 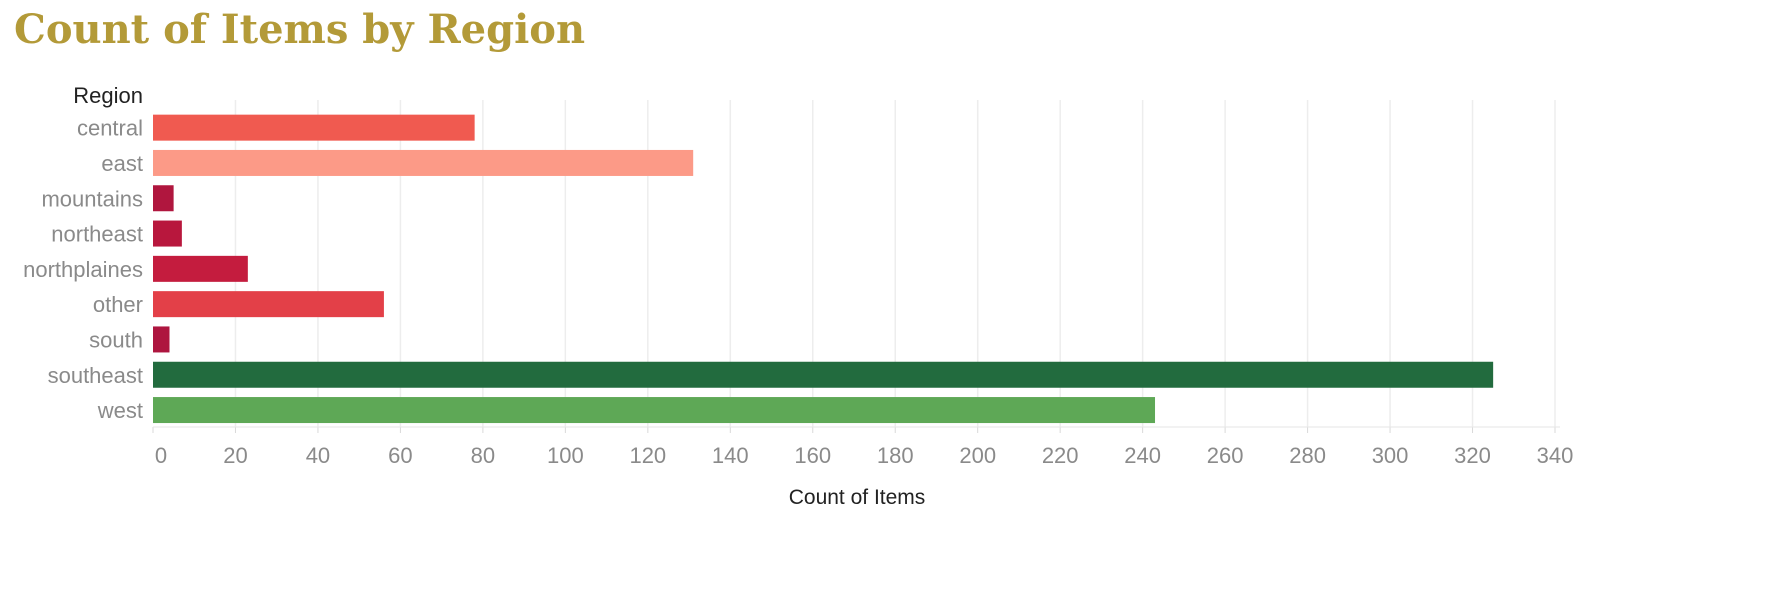 I want to click on bar-southeast, so click(x=823, y=374).